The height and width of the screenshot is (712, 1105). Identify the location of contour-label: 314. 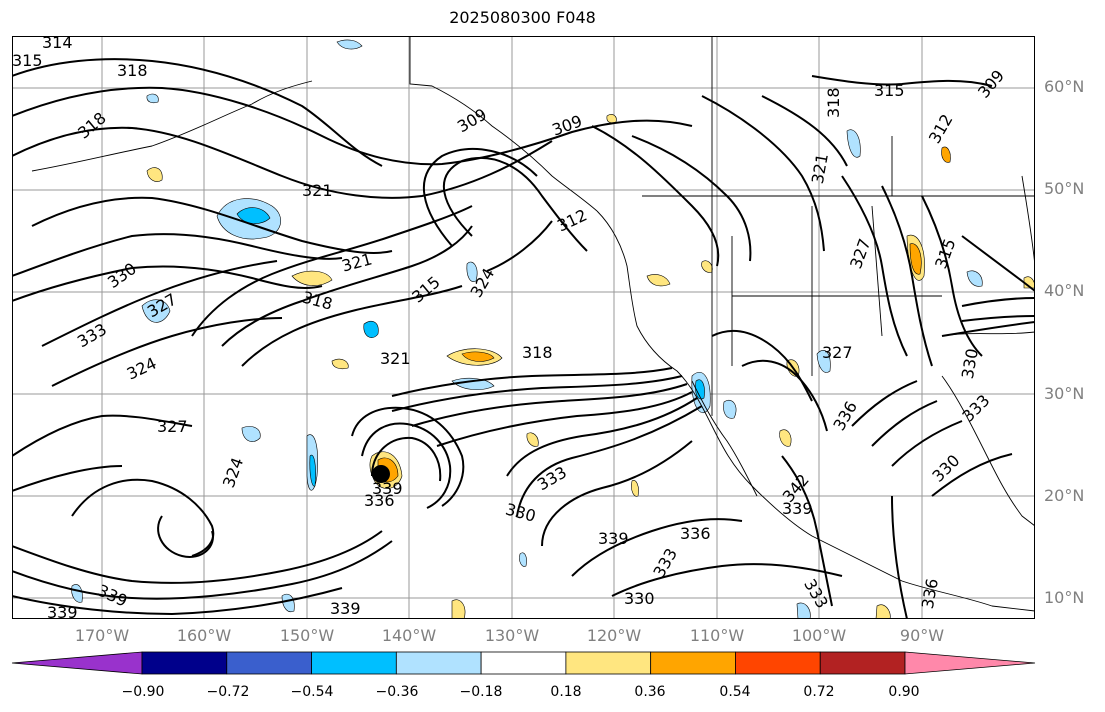
(57, 44).